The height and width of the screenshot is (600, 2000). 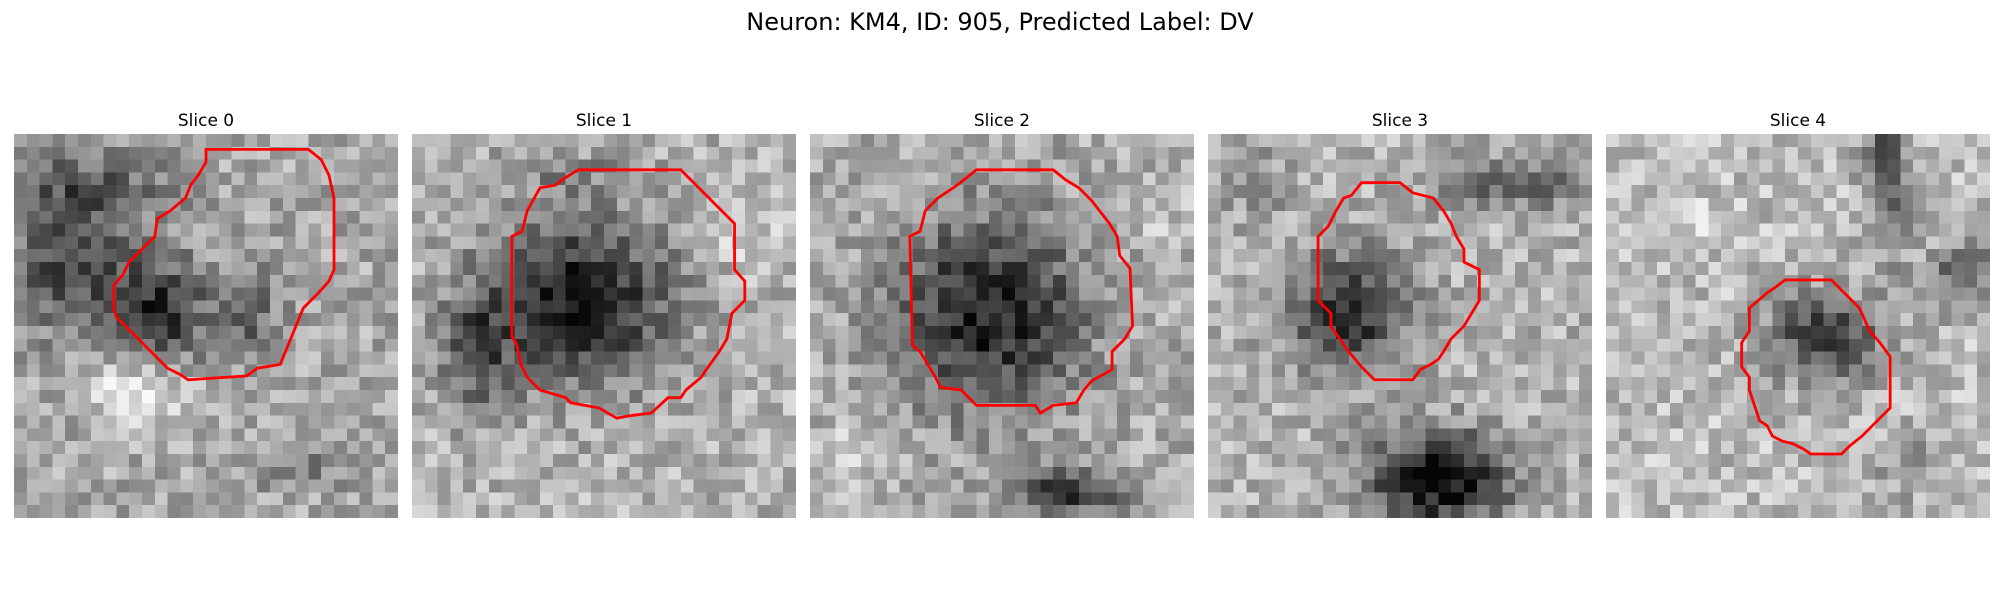 What do you see at coordinates (1002, 121) in the screenshot?
I see `slice-title: Slice 2` at bounding box center [1002, 121].